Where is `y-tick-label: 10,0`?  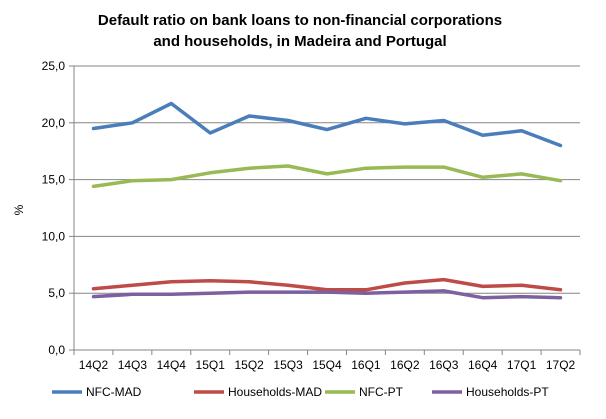
y-tick-label: 10,0 is located at coordinates (54, 236).